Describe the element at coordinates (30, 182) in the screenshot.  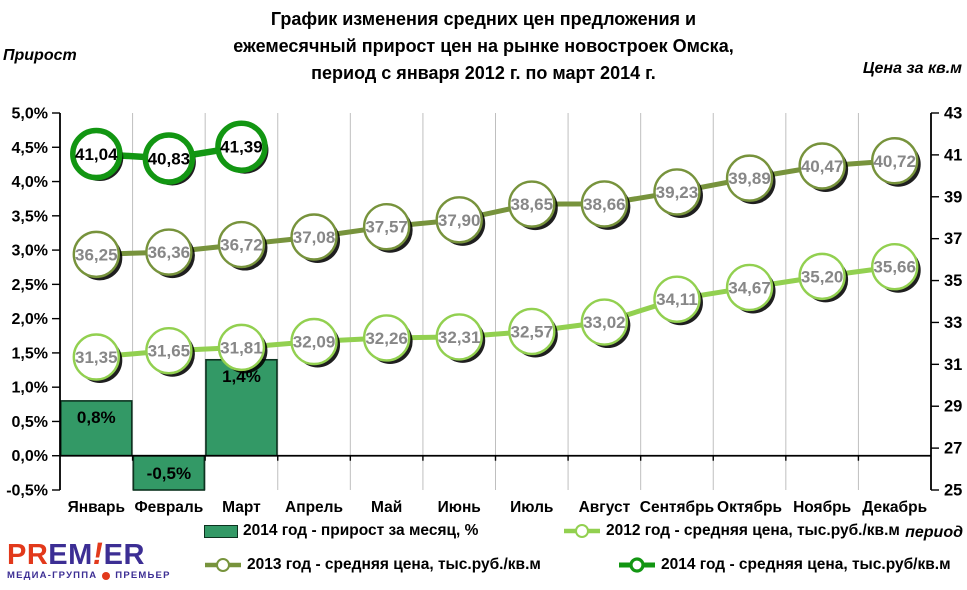
I see `left-axis-tick-label: 4,0%` at that location.